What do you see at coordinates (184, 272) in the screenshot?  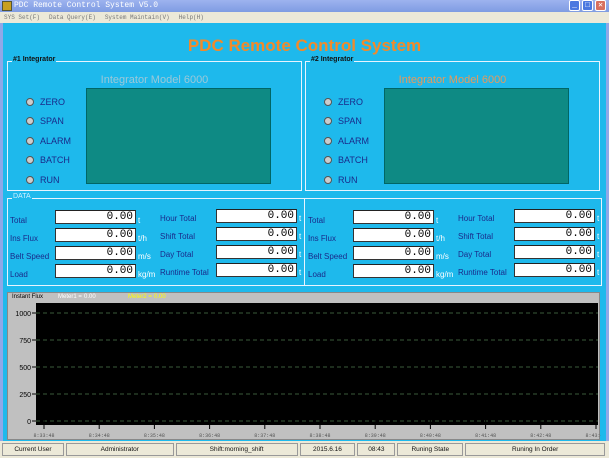 I see `data-label: Runtime Total` at bounding box center [184, 272].